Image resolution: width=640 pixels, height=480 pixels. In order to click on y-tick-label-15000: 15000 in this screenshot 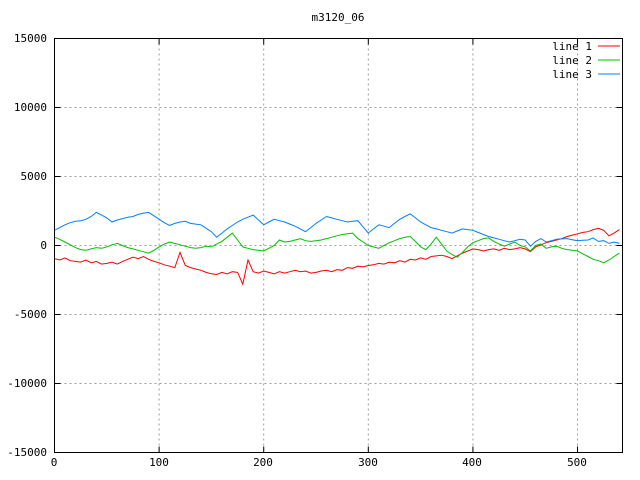, I will do `click(30, 38)`.